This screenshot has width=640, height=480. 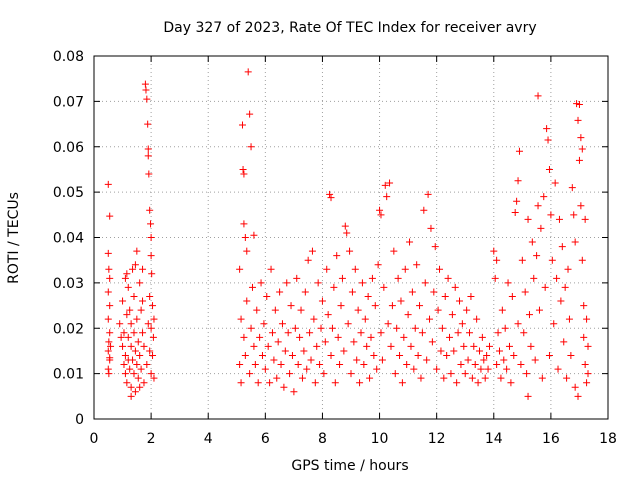 What do you see at coordinates (208, 439) in the screenshot?
I see `x-tick-label: 4` at bounding box center [208, 439].